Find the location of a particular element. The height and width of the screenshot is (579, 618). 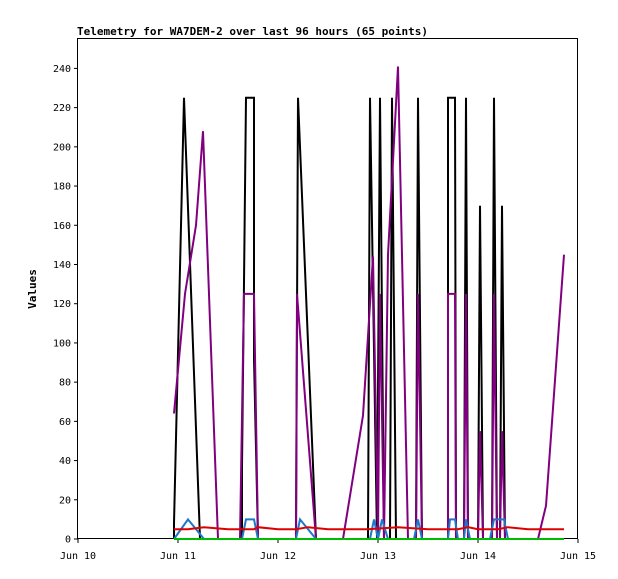

y-tick-label: 140 is located at coordinates (62, 265).